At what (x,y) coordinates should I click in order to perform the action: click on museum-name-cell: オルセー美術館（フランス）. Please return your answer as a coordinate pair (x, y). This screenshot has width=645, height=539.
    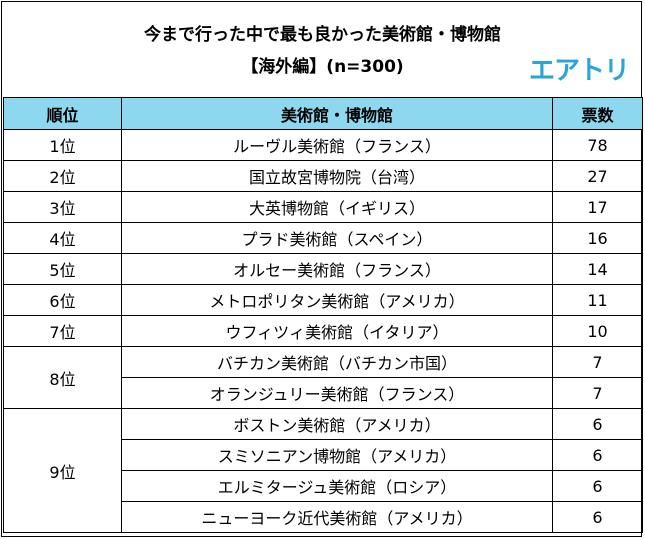
    Looking at the image, I should click on (337, 269).